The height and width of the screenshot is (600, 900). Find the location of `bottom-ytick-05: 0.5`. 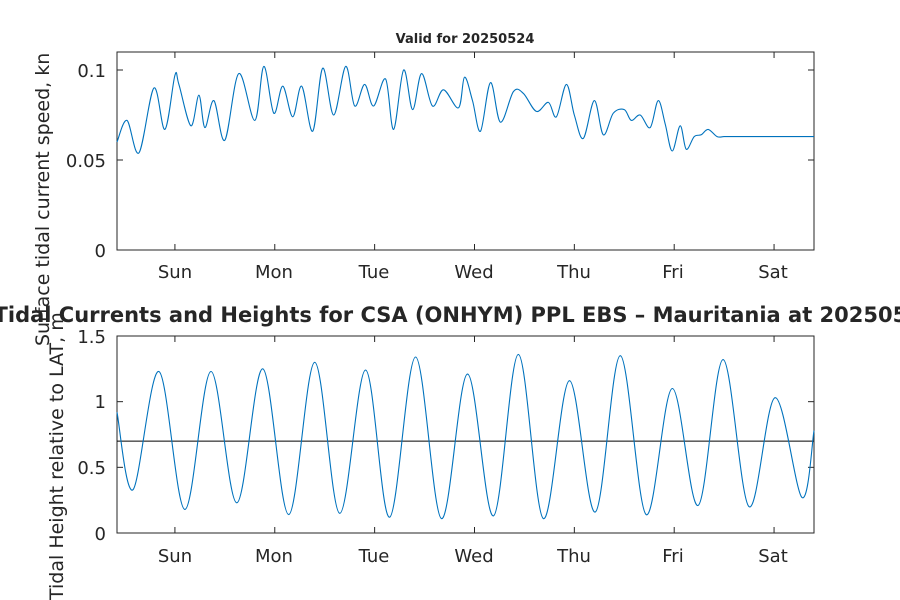

bottom-ytick-05: 0.5 is located at coordinates (91, 468).